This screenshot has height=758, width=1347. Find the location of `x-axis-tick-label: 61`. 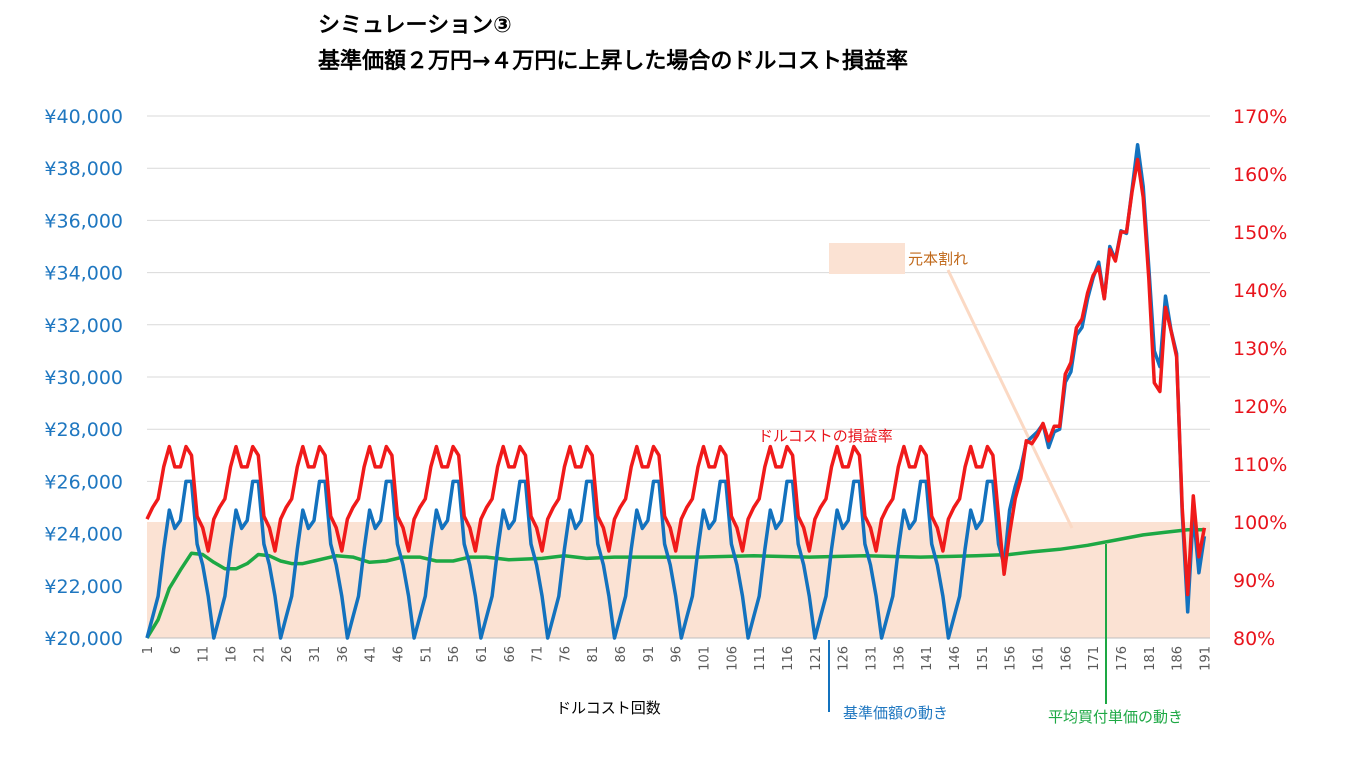

x-axis-tick-label: 61 is located at coordinates (482, 654).